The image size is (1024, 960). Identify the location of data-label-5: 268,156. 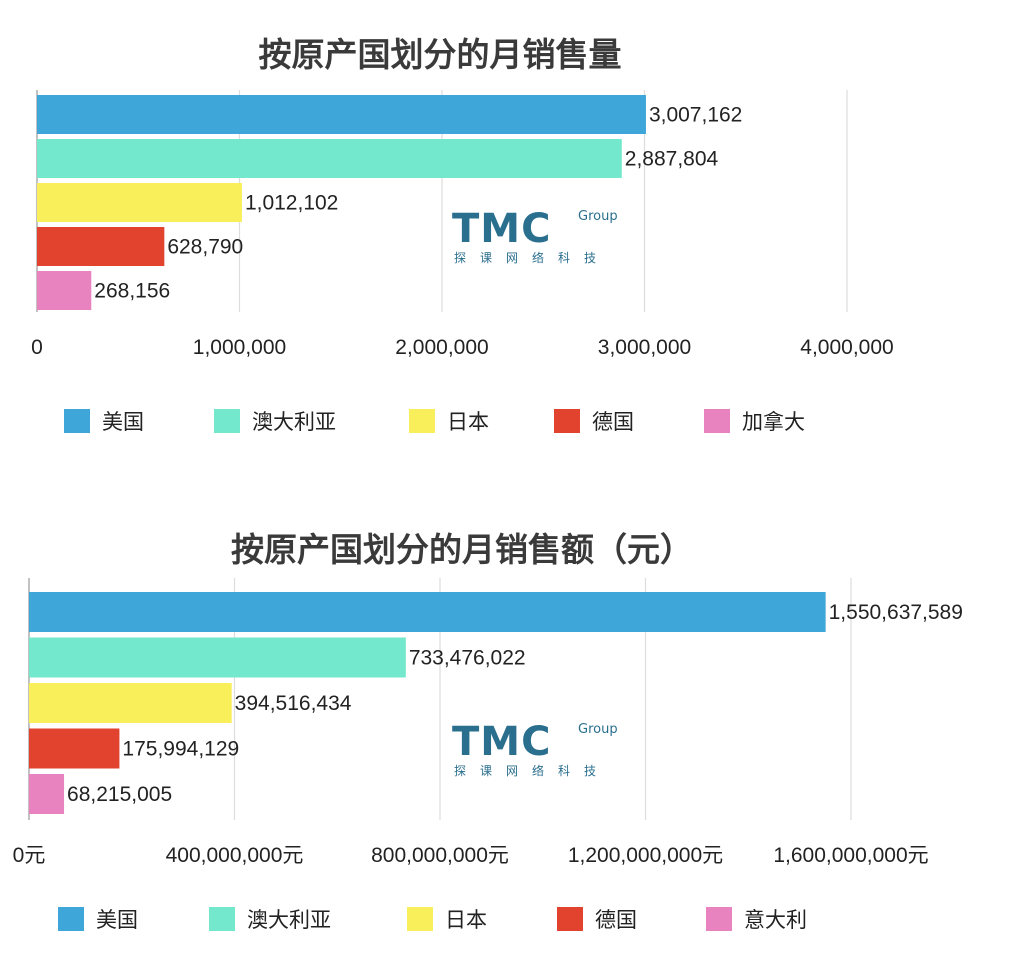
(132, 291).